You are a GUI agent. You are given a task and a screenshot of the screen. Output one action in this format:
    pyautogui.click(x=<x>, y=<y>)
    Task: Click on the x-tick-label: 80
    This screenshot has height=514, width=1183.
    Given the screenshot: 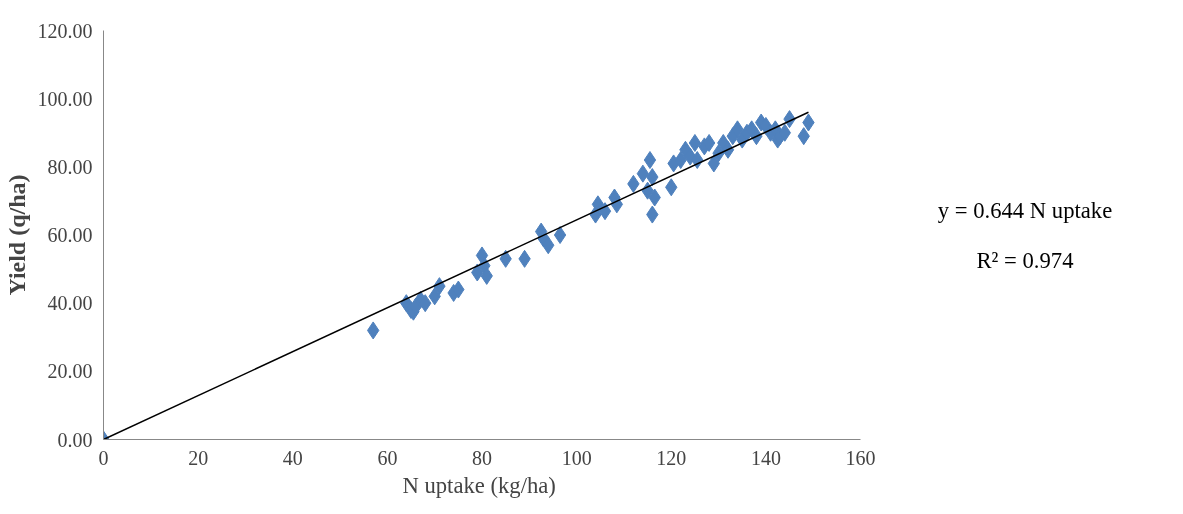 What is the action you would take?
    pyautogui.click(x=482, y=457)
    